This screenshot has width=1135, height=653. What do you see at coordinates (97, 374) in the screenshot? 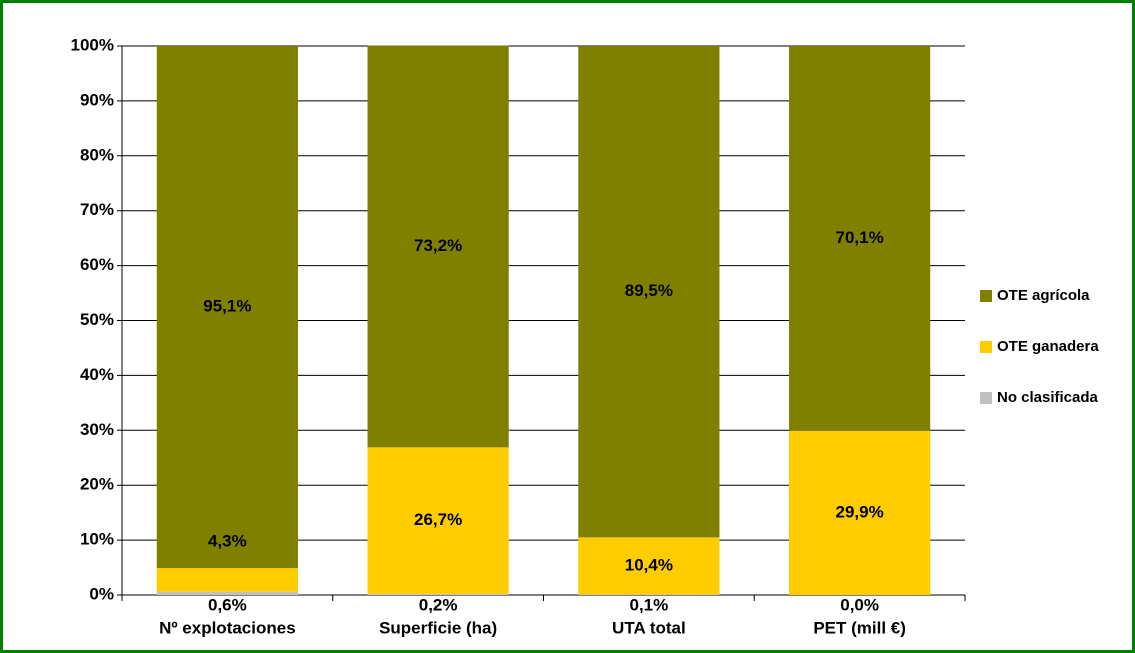
I see `y-tick-label: 40%` at bounding box center [97, 374].